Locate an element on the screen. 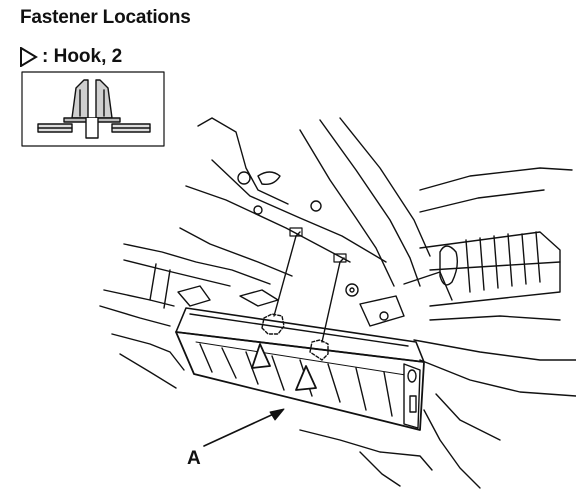  hollow-triangle-icon is located at coordinates (29, 57).